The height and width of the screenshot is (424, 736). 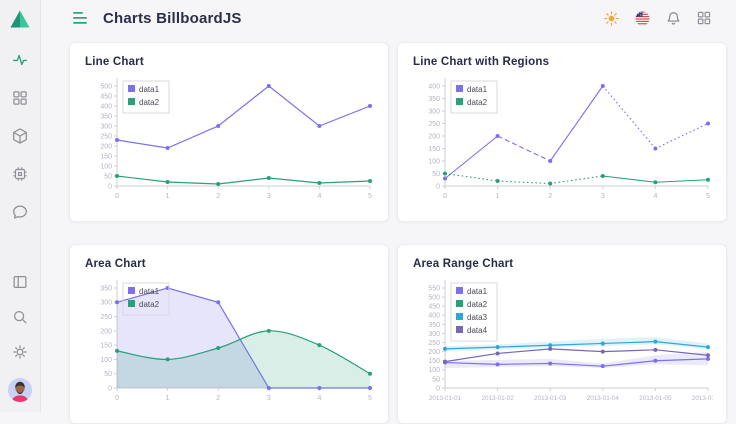 I want to click on sidebar-settings, so click(x=20, y=352).